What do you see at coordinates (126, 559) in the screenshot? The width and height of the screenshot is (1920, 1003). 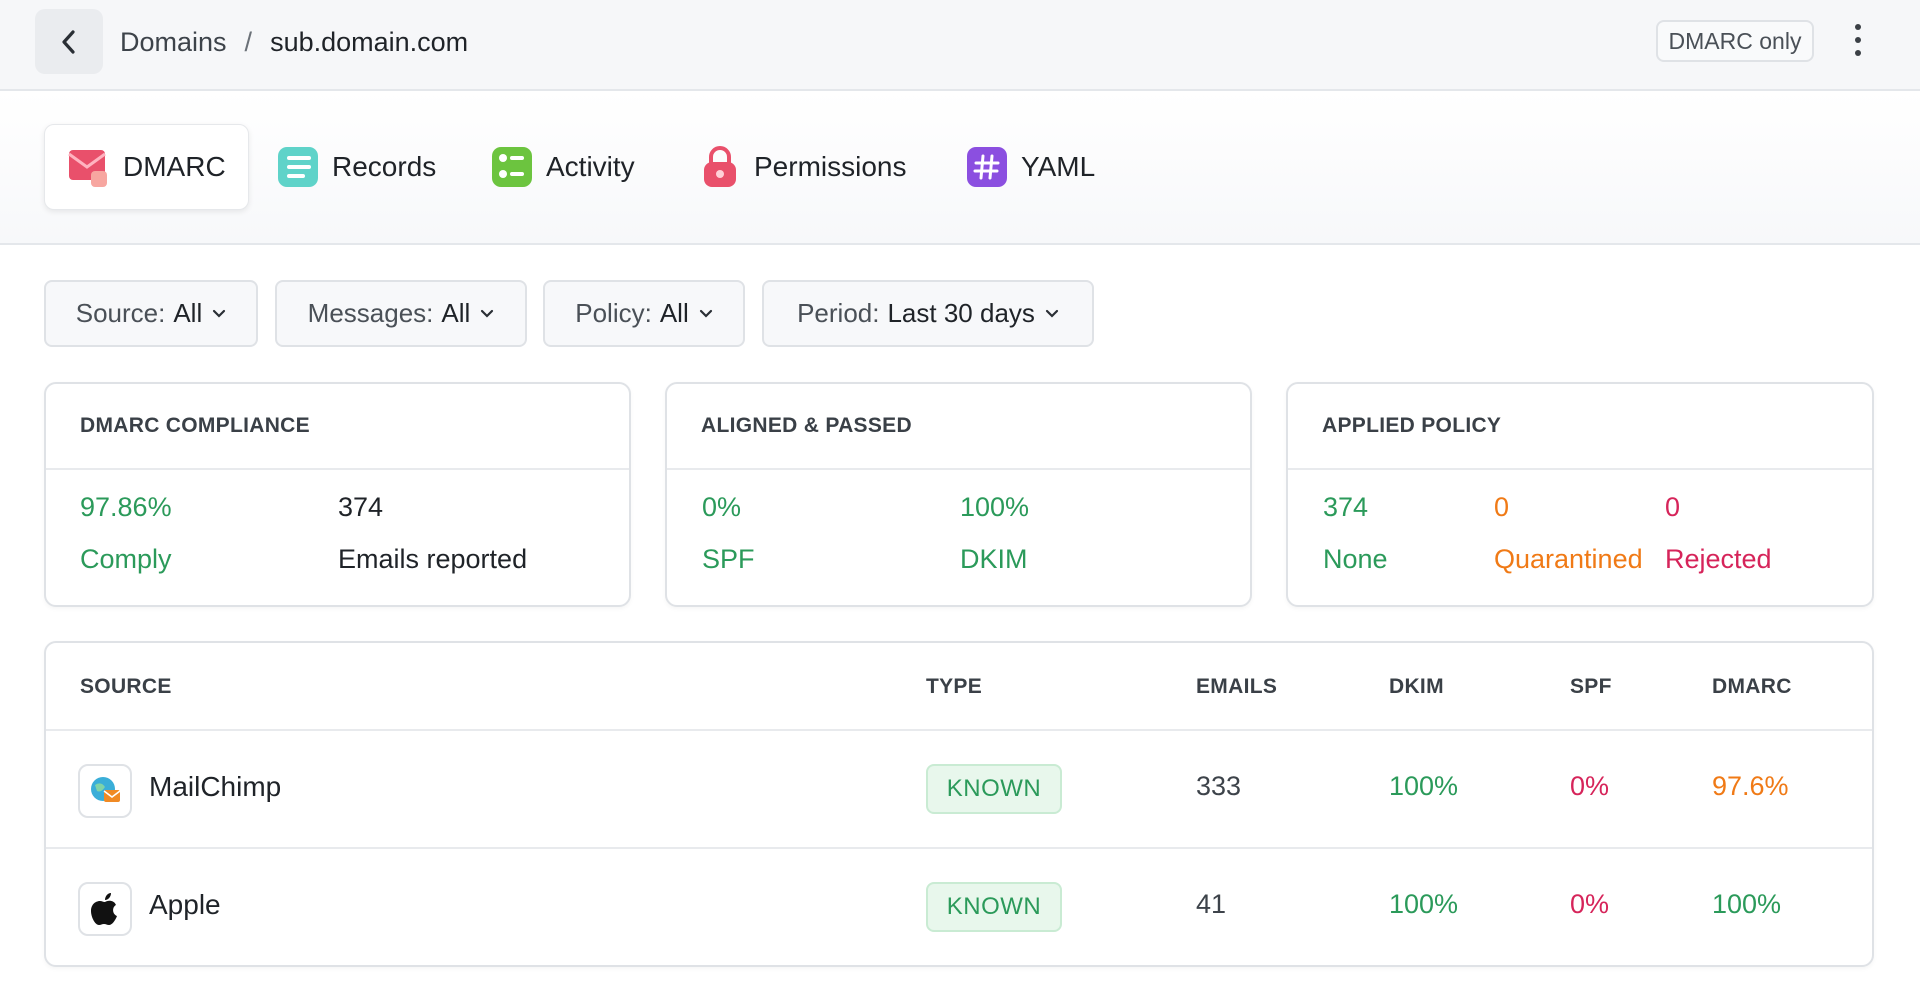 I see `stat-label: Comply` at bounding box center [126, 559].